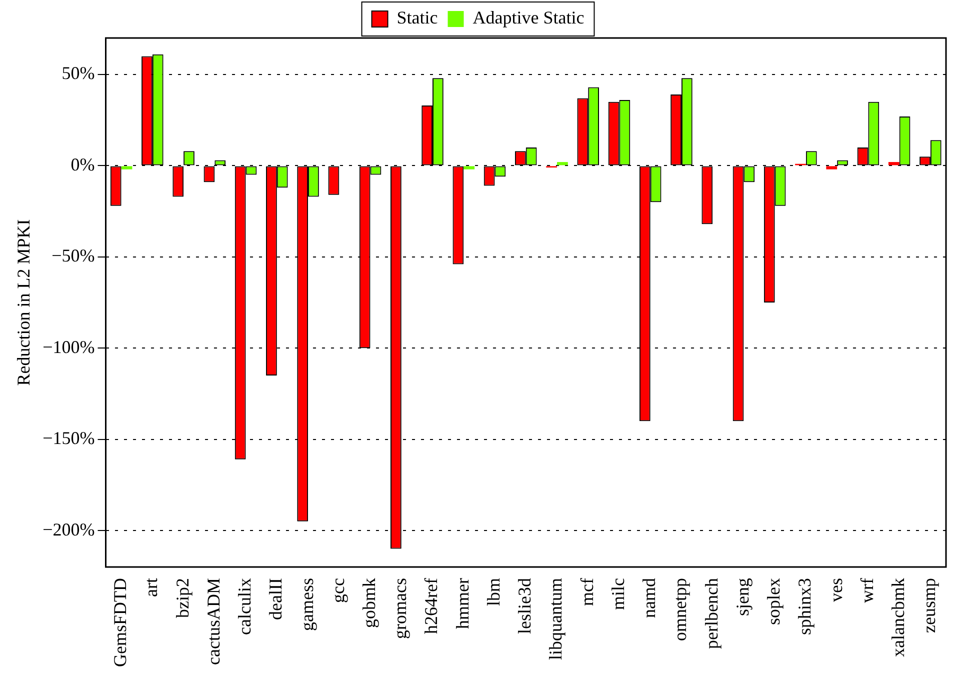 The width and height of the screenshot is (956, 675). Describe the element at coordinates (524, 606) in the screenshot. I see `x-tick-label: leslie3d` at that location.